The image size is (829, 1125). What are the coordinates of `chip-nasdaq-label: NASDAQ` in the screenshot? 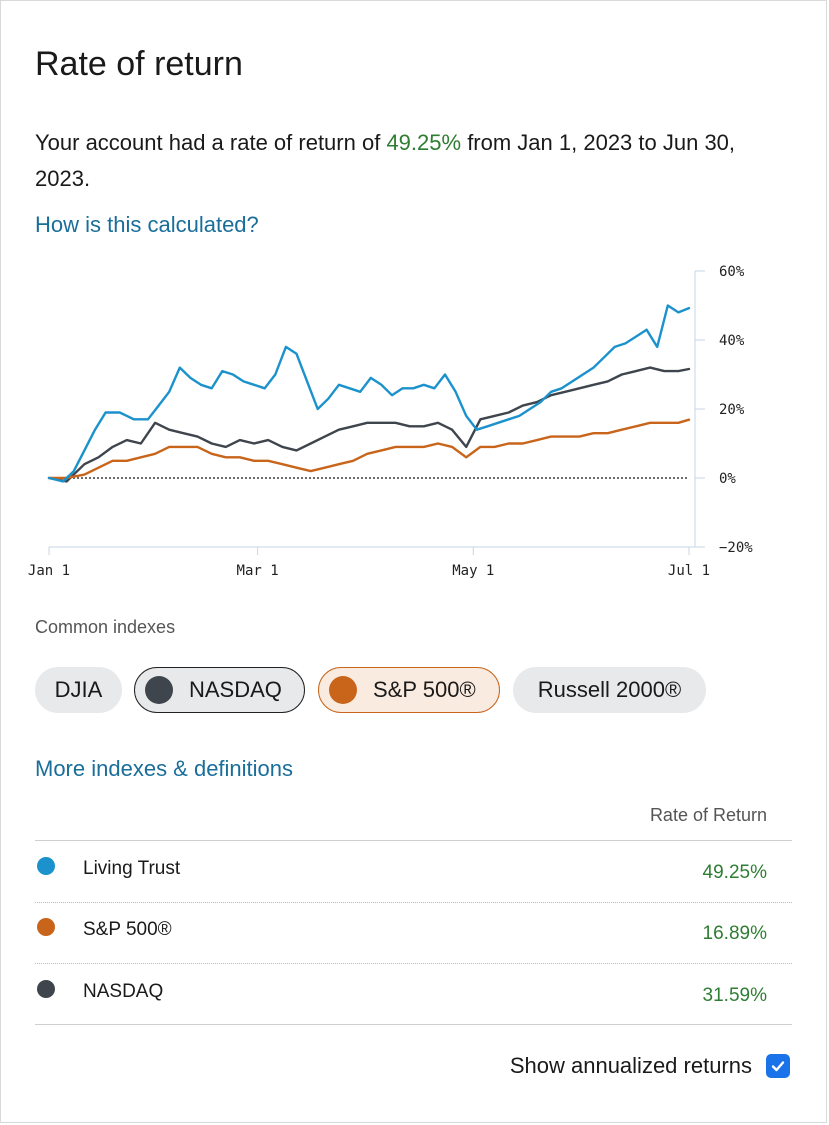 It's located at (235, 689).